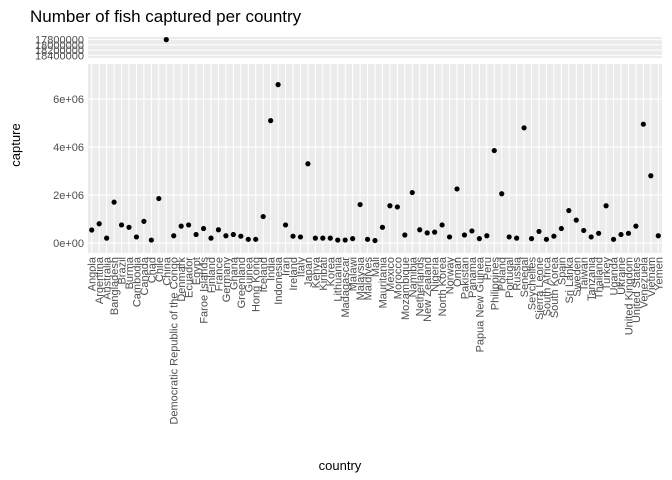 Image resolution: width=672 pixels, height=480 pixels. Describe the element at coordinates (518, 273) in the screenshot. I see `x-tick-label: Russia` at that location.